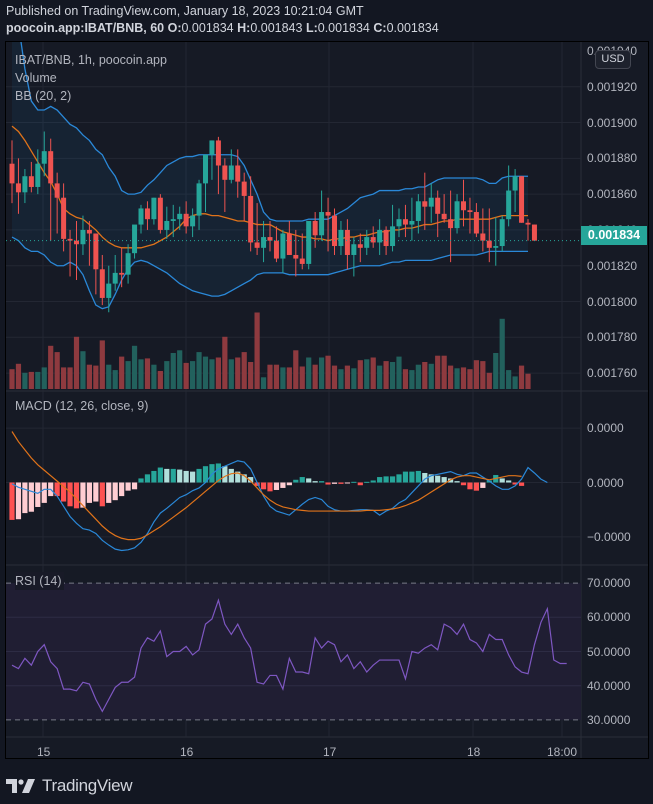  I want to click on time-axis-label: 17, so click(330, 752).